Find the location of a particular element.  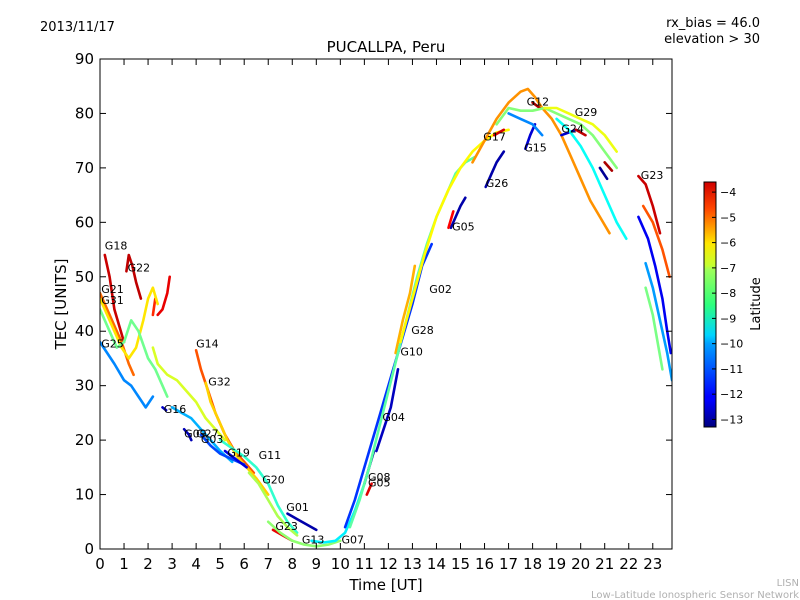

colorbar-tick-label: −5 is located at coordinates (728, 217).